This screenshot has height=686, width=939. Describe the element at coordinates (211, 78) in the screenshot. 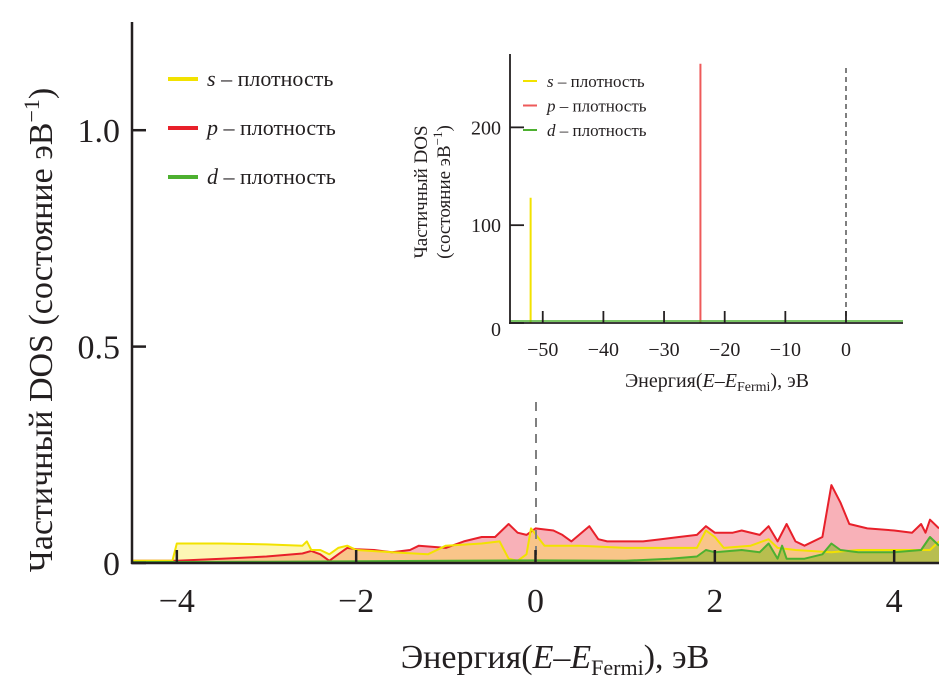

I see `legend-orbital: s` at that location.